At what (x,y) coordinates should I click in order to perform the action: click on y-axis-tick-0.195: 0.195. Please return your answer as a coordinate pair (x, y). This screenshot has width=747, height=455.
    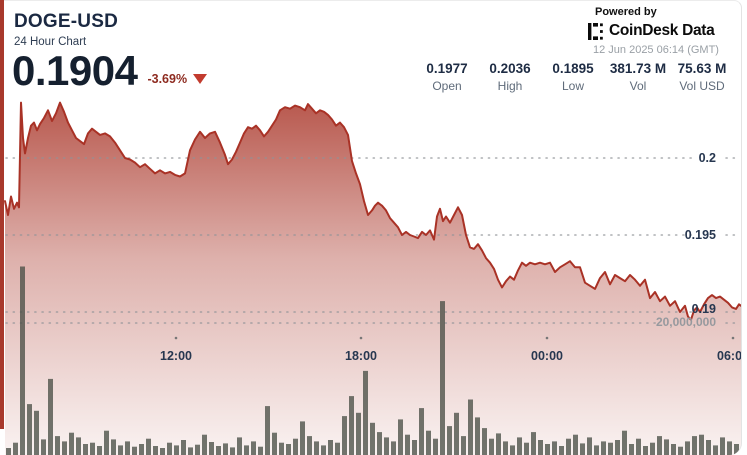
    Looking at the image, I should click on (700, 235).